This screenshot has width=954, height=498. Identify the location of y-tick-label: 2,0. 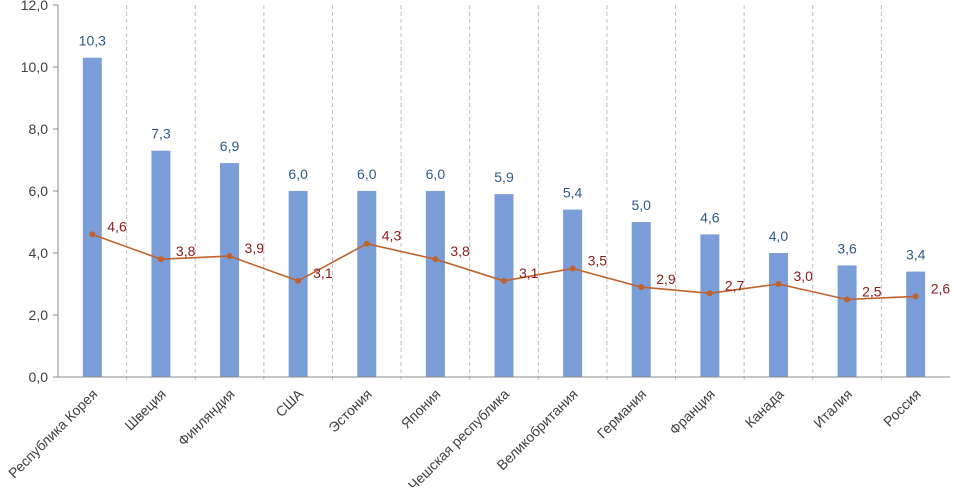
(39, 315).